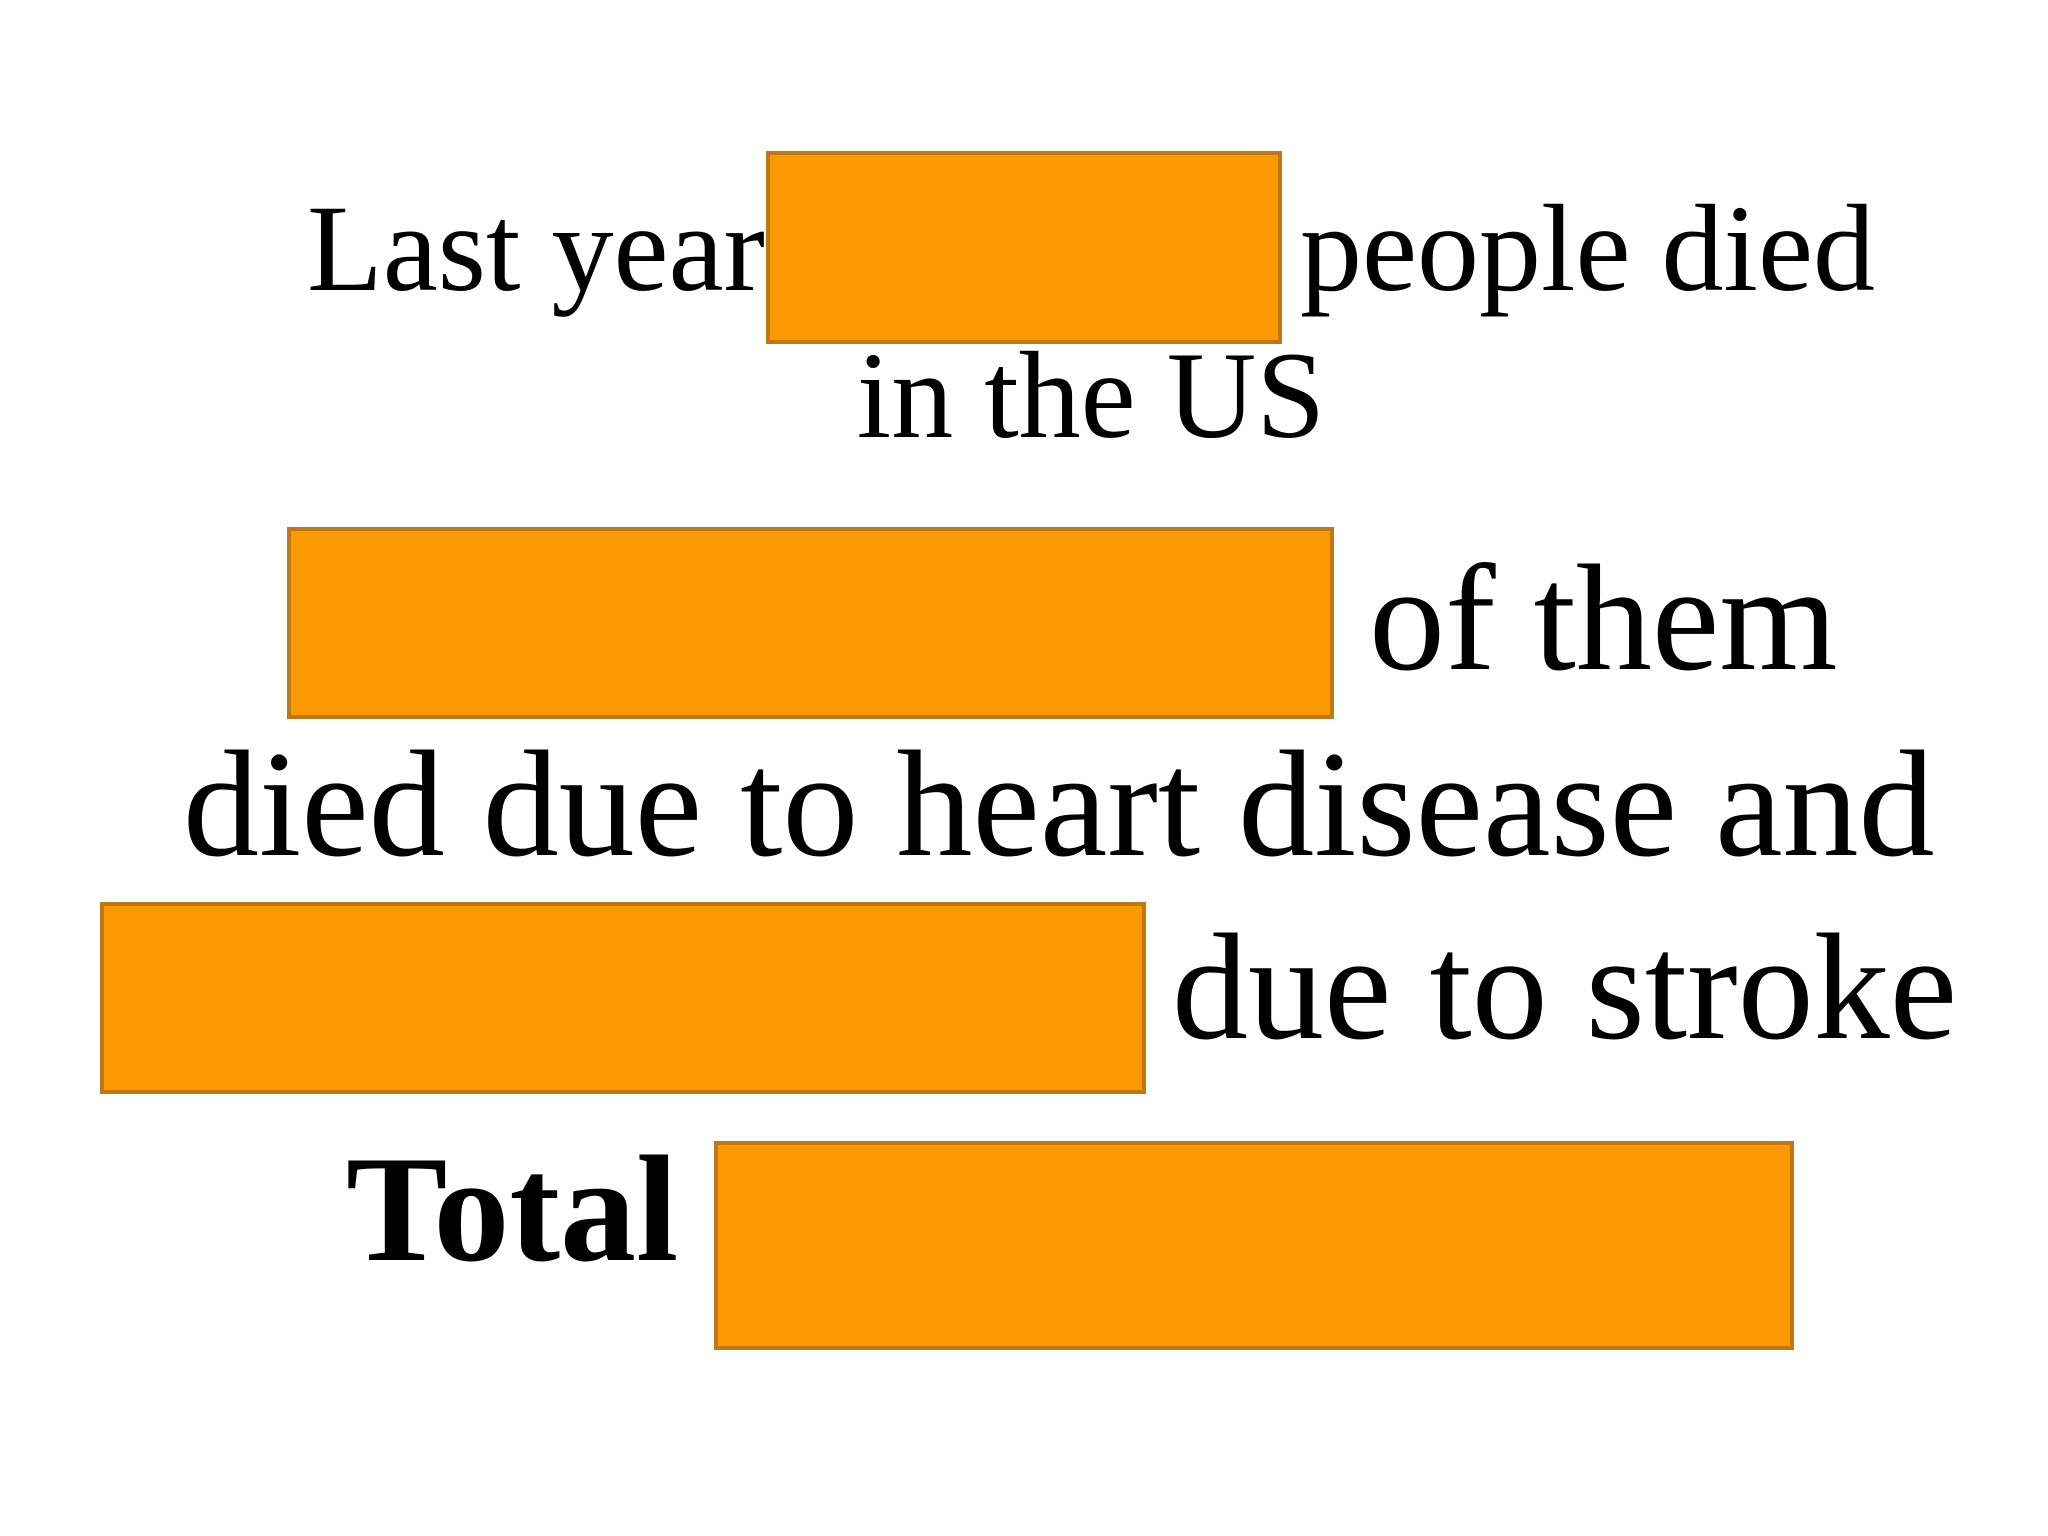 This screenshot has height=1536, width=2048. Describe the element at coordinates (512, 1209) in the screenshot. I see `text-total: Total` at that location.